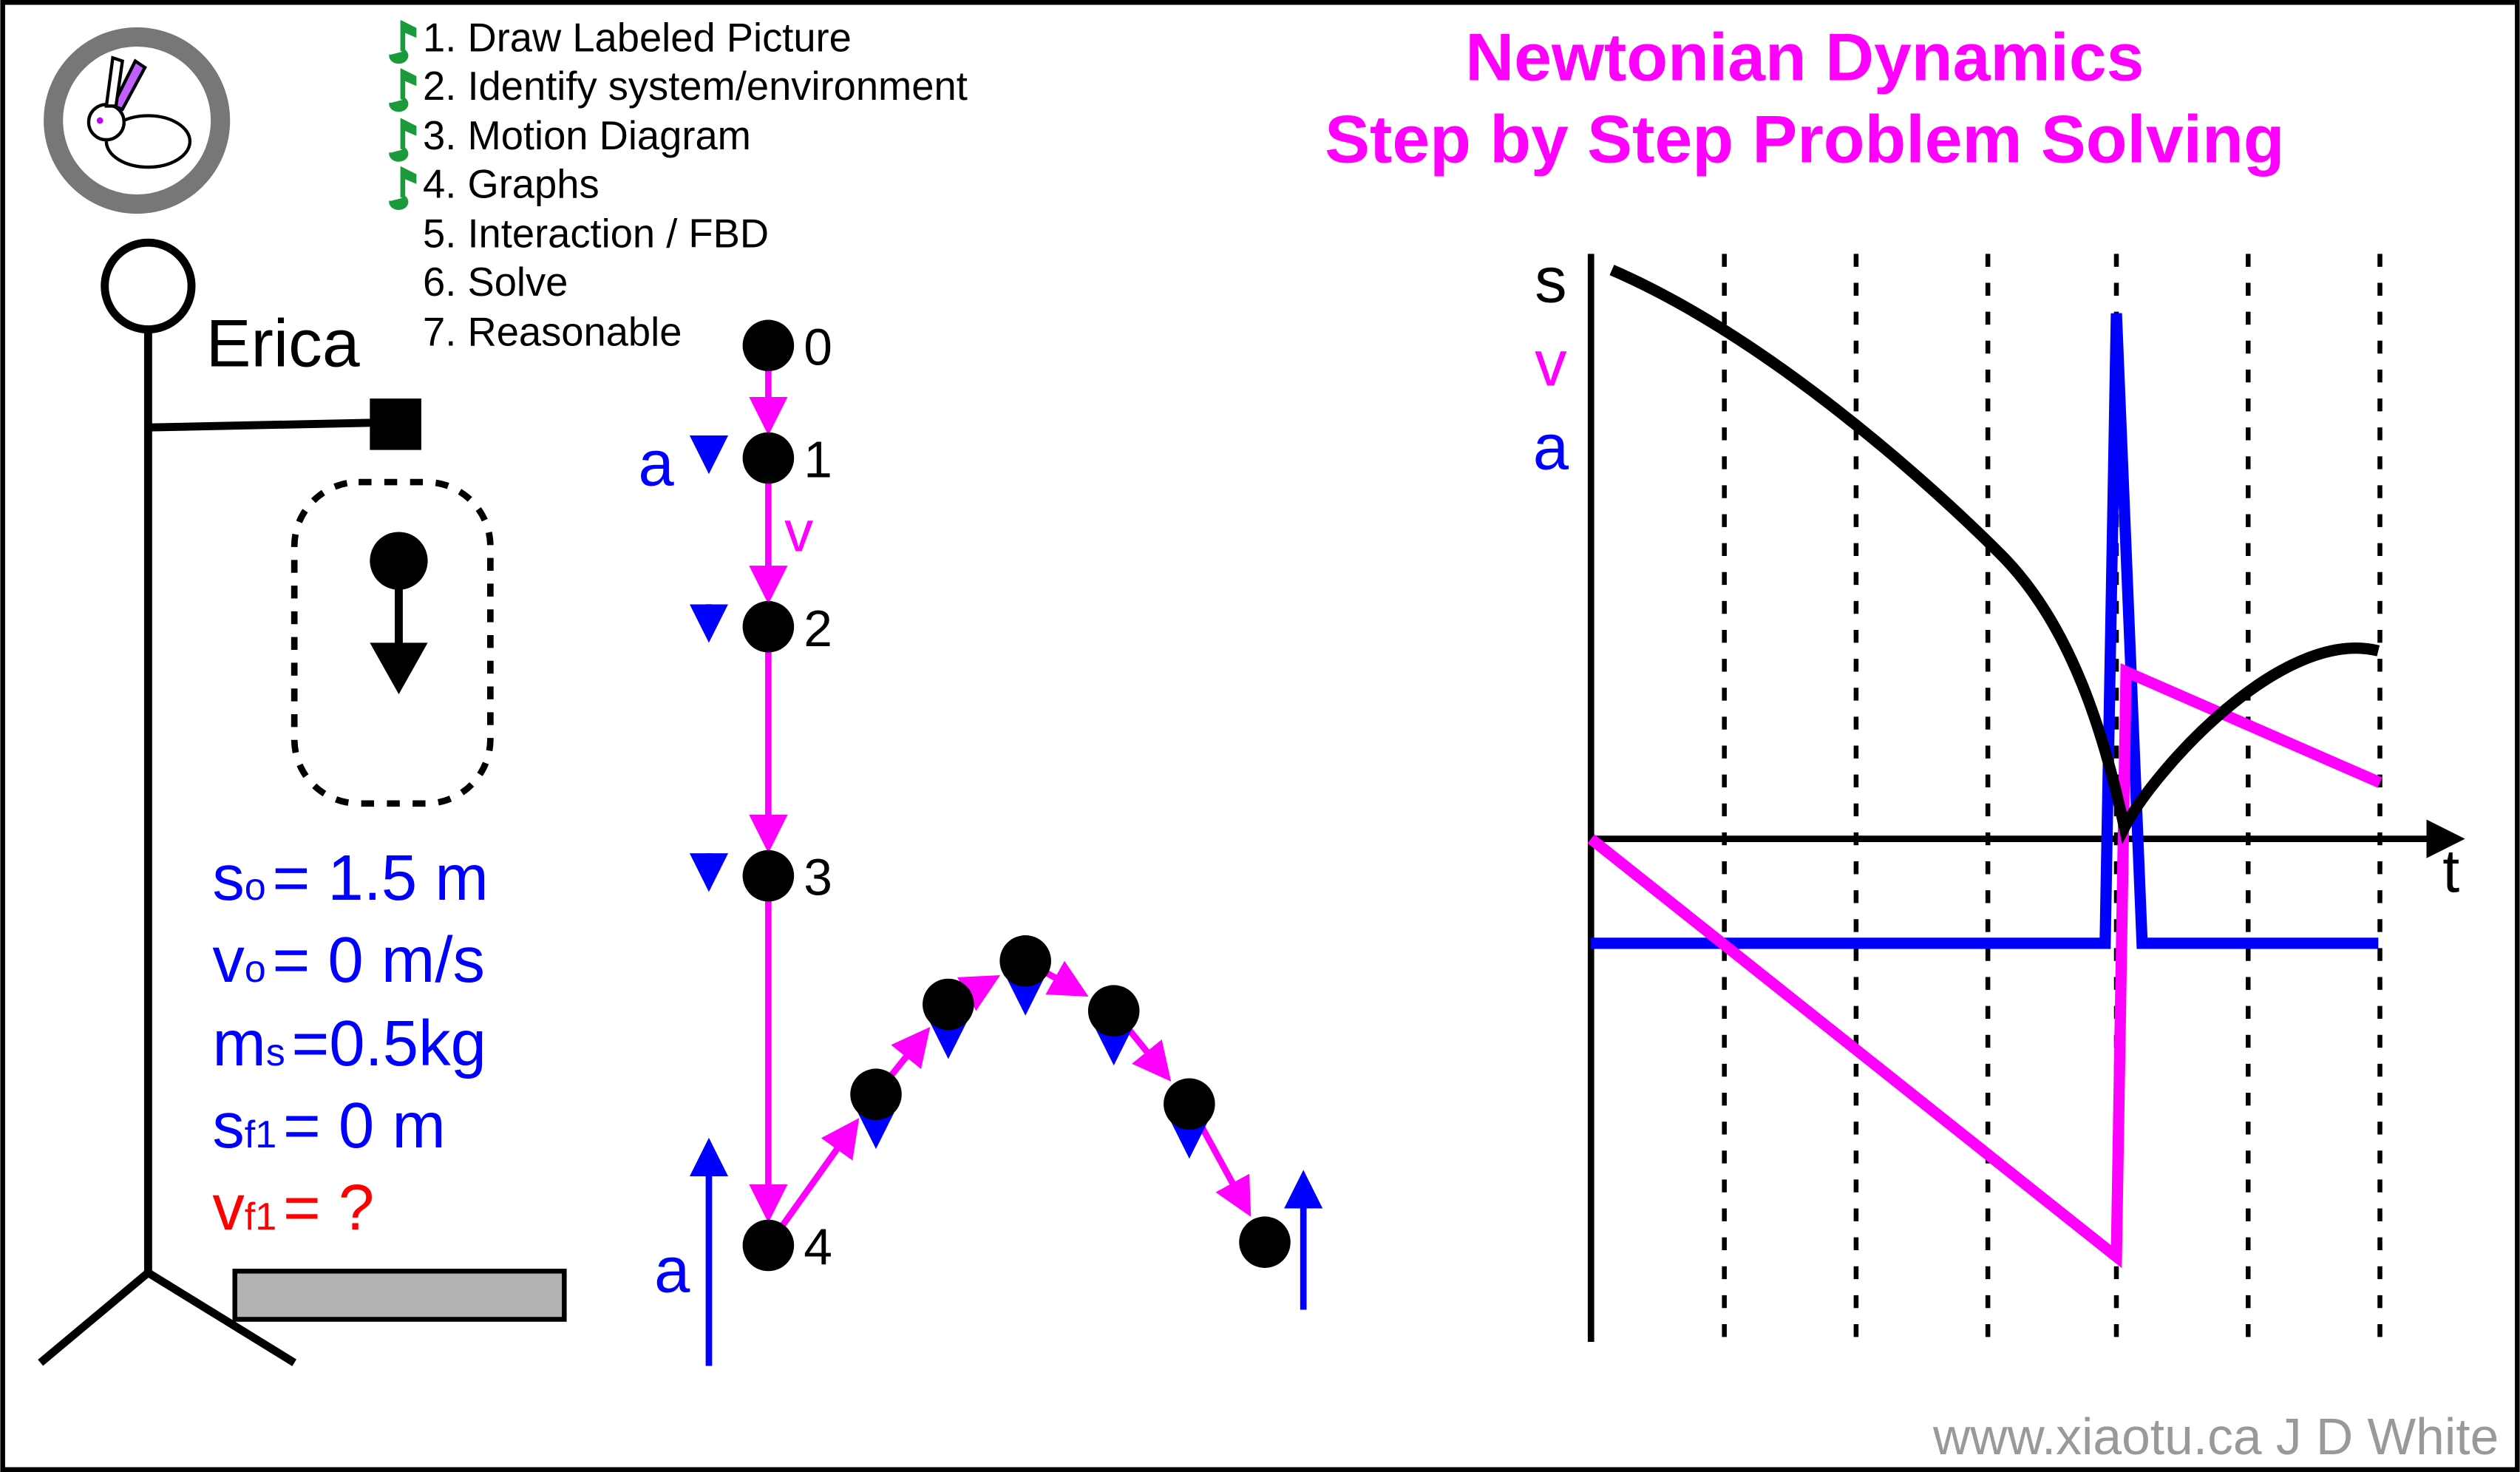 The height and width of the screenshot is (1472, 2520). Describe the element at coordinates (587, 135) in the screenshot. I see `step: 3. Motion Diagram` at that location.